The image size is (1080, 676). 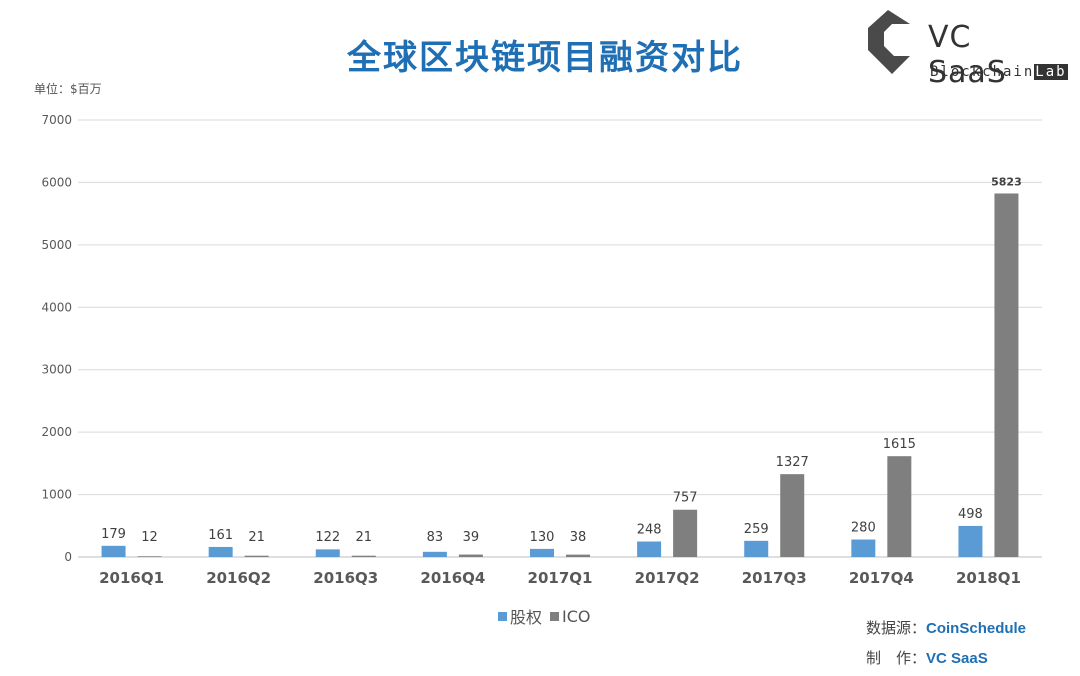 What do you see at coordinates (113, 534) in the screenshot?
I see `data-label: 179` at bounding box center [113, 534].